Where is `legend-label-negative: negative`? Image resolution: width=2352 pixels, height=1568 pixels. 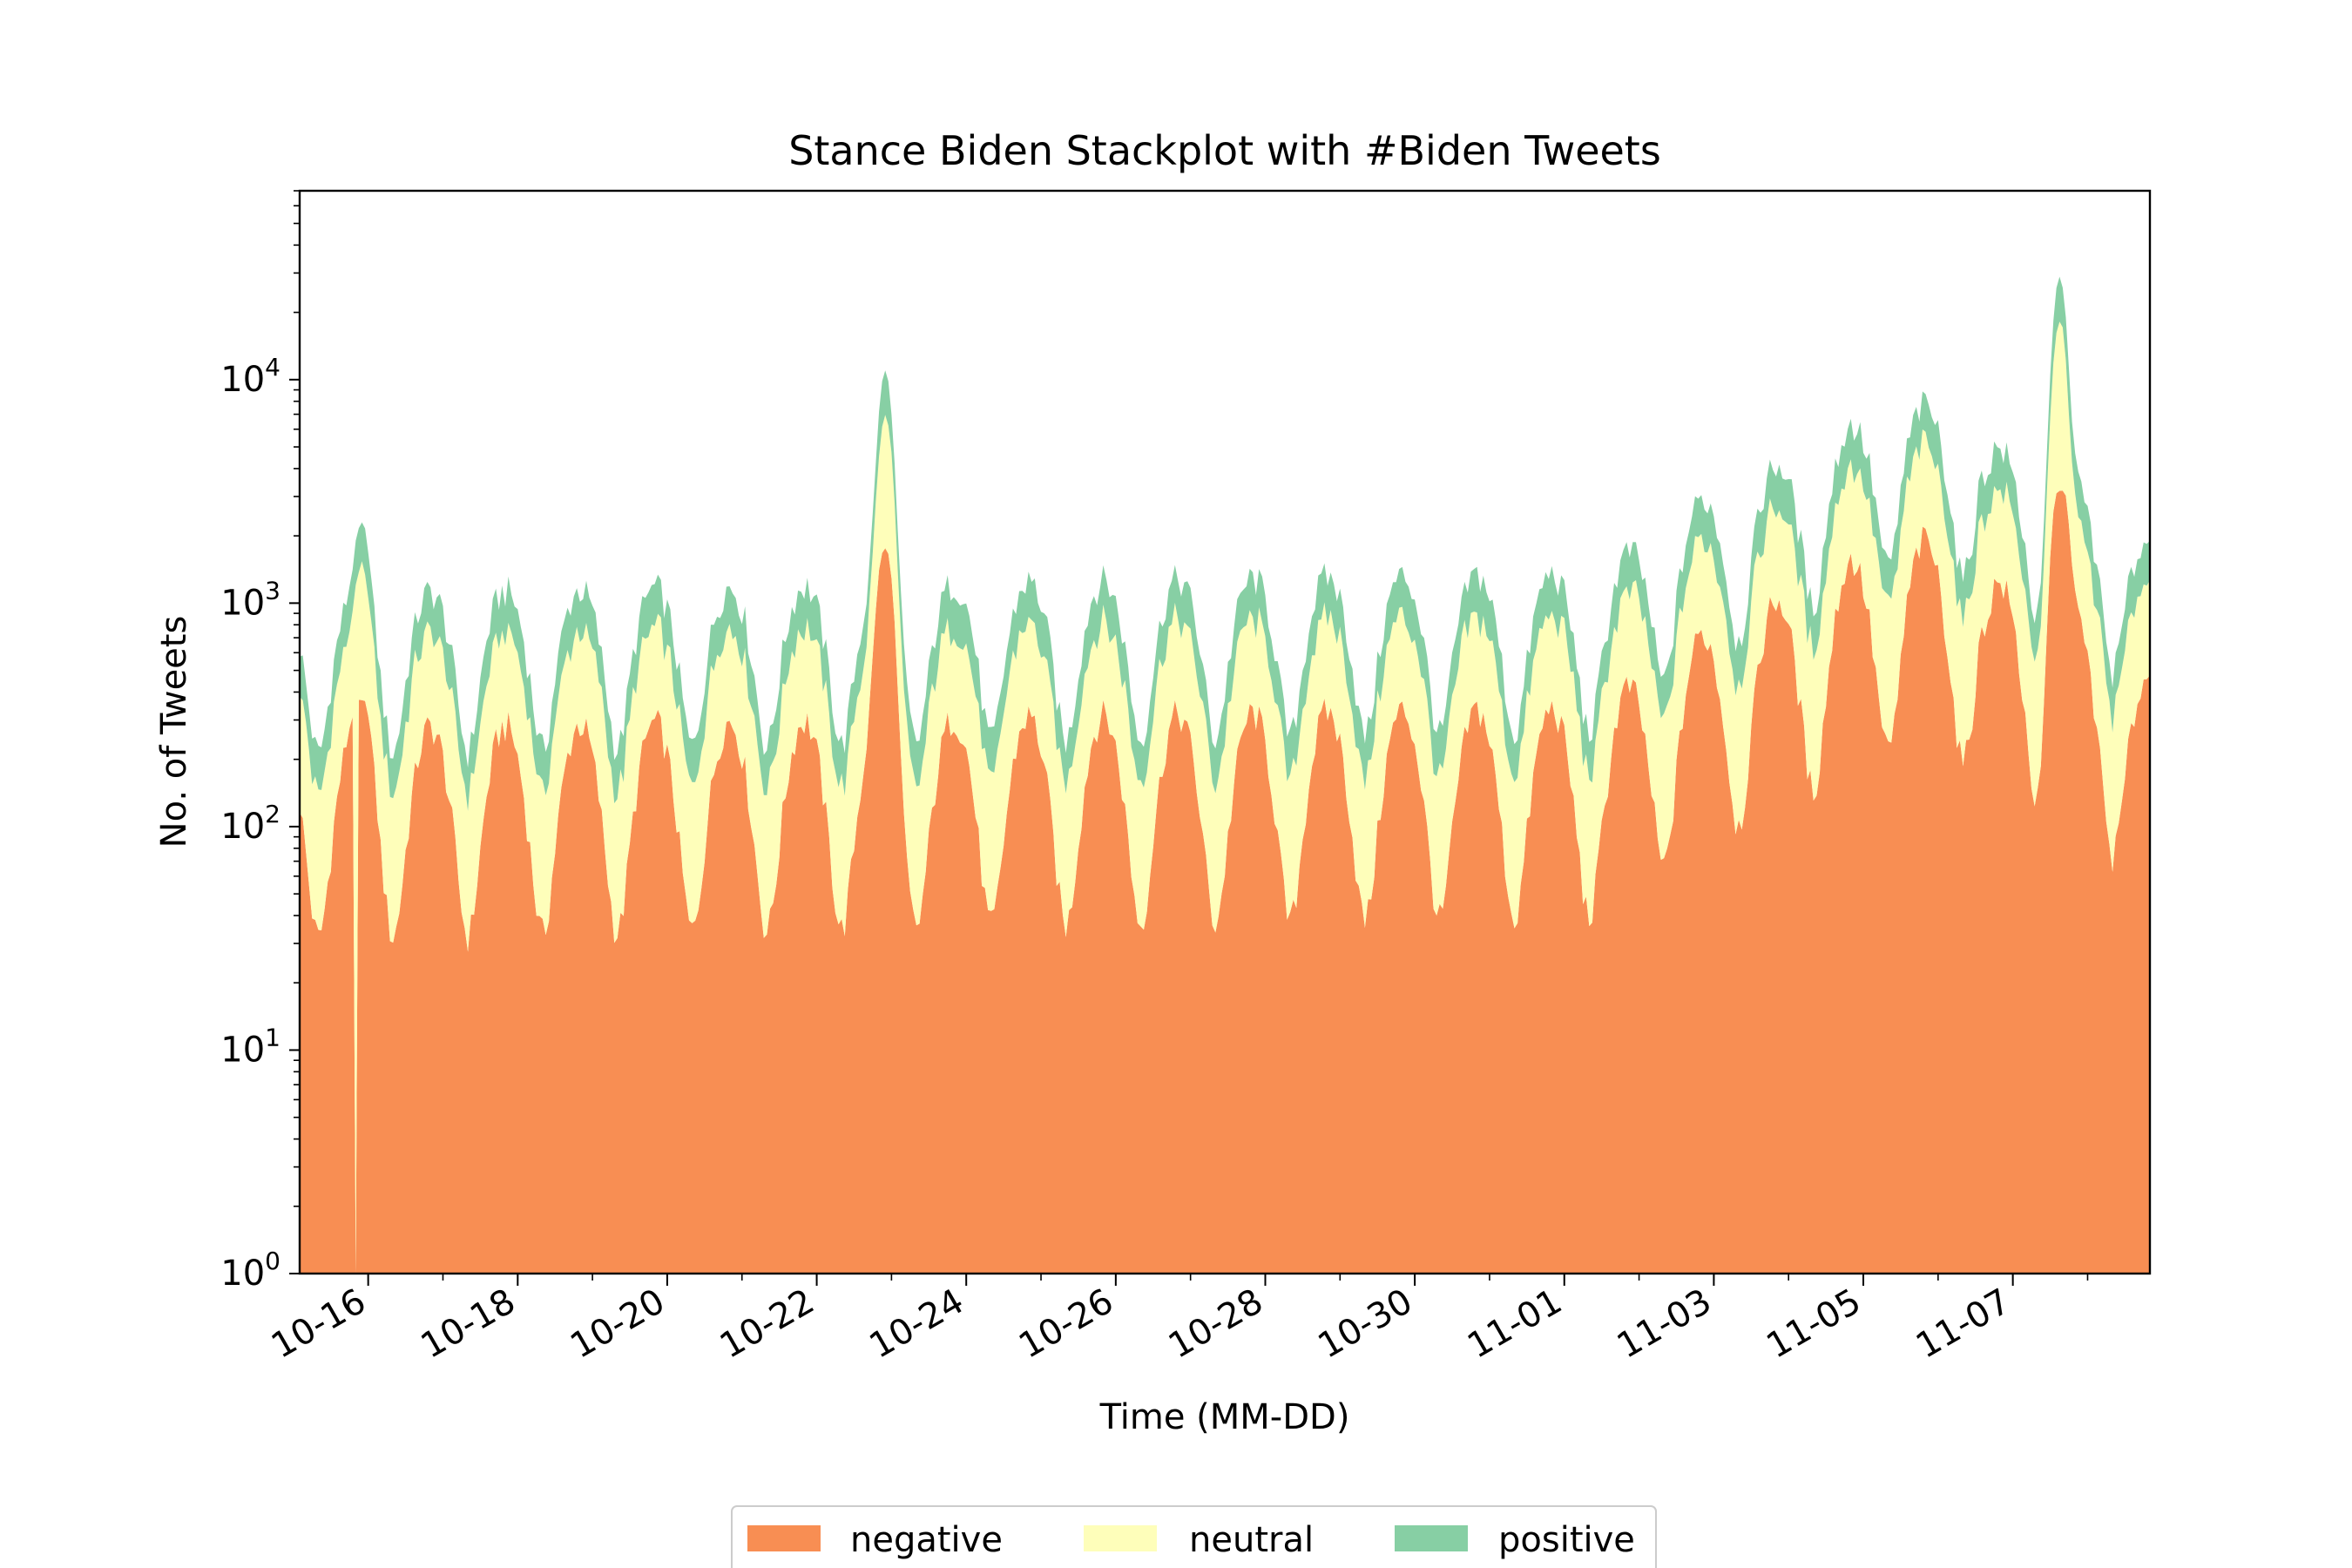 legend-label-negative: negative is located at coordinates (926, 1540).